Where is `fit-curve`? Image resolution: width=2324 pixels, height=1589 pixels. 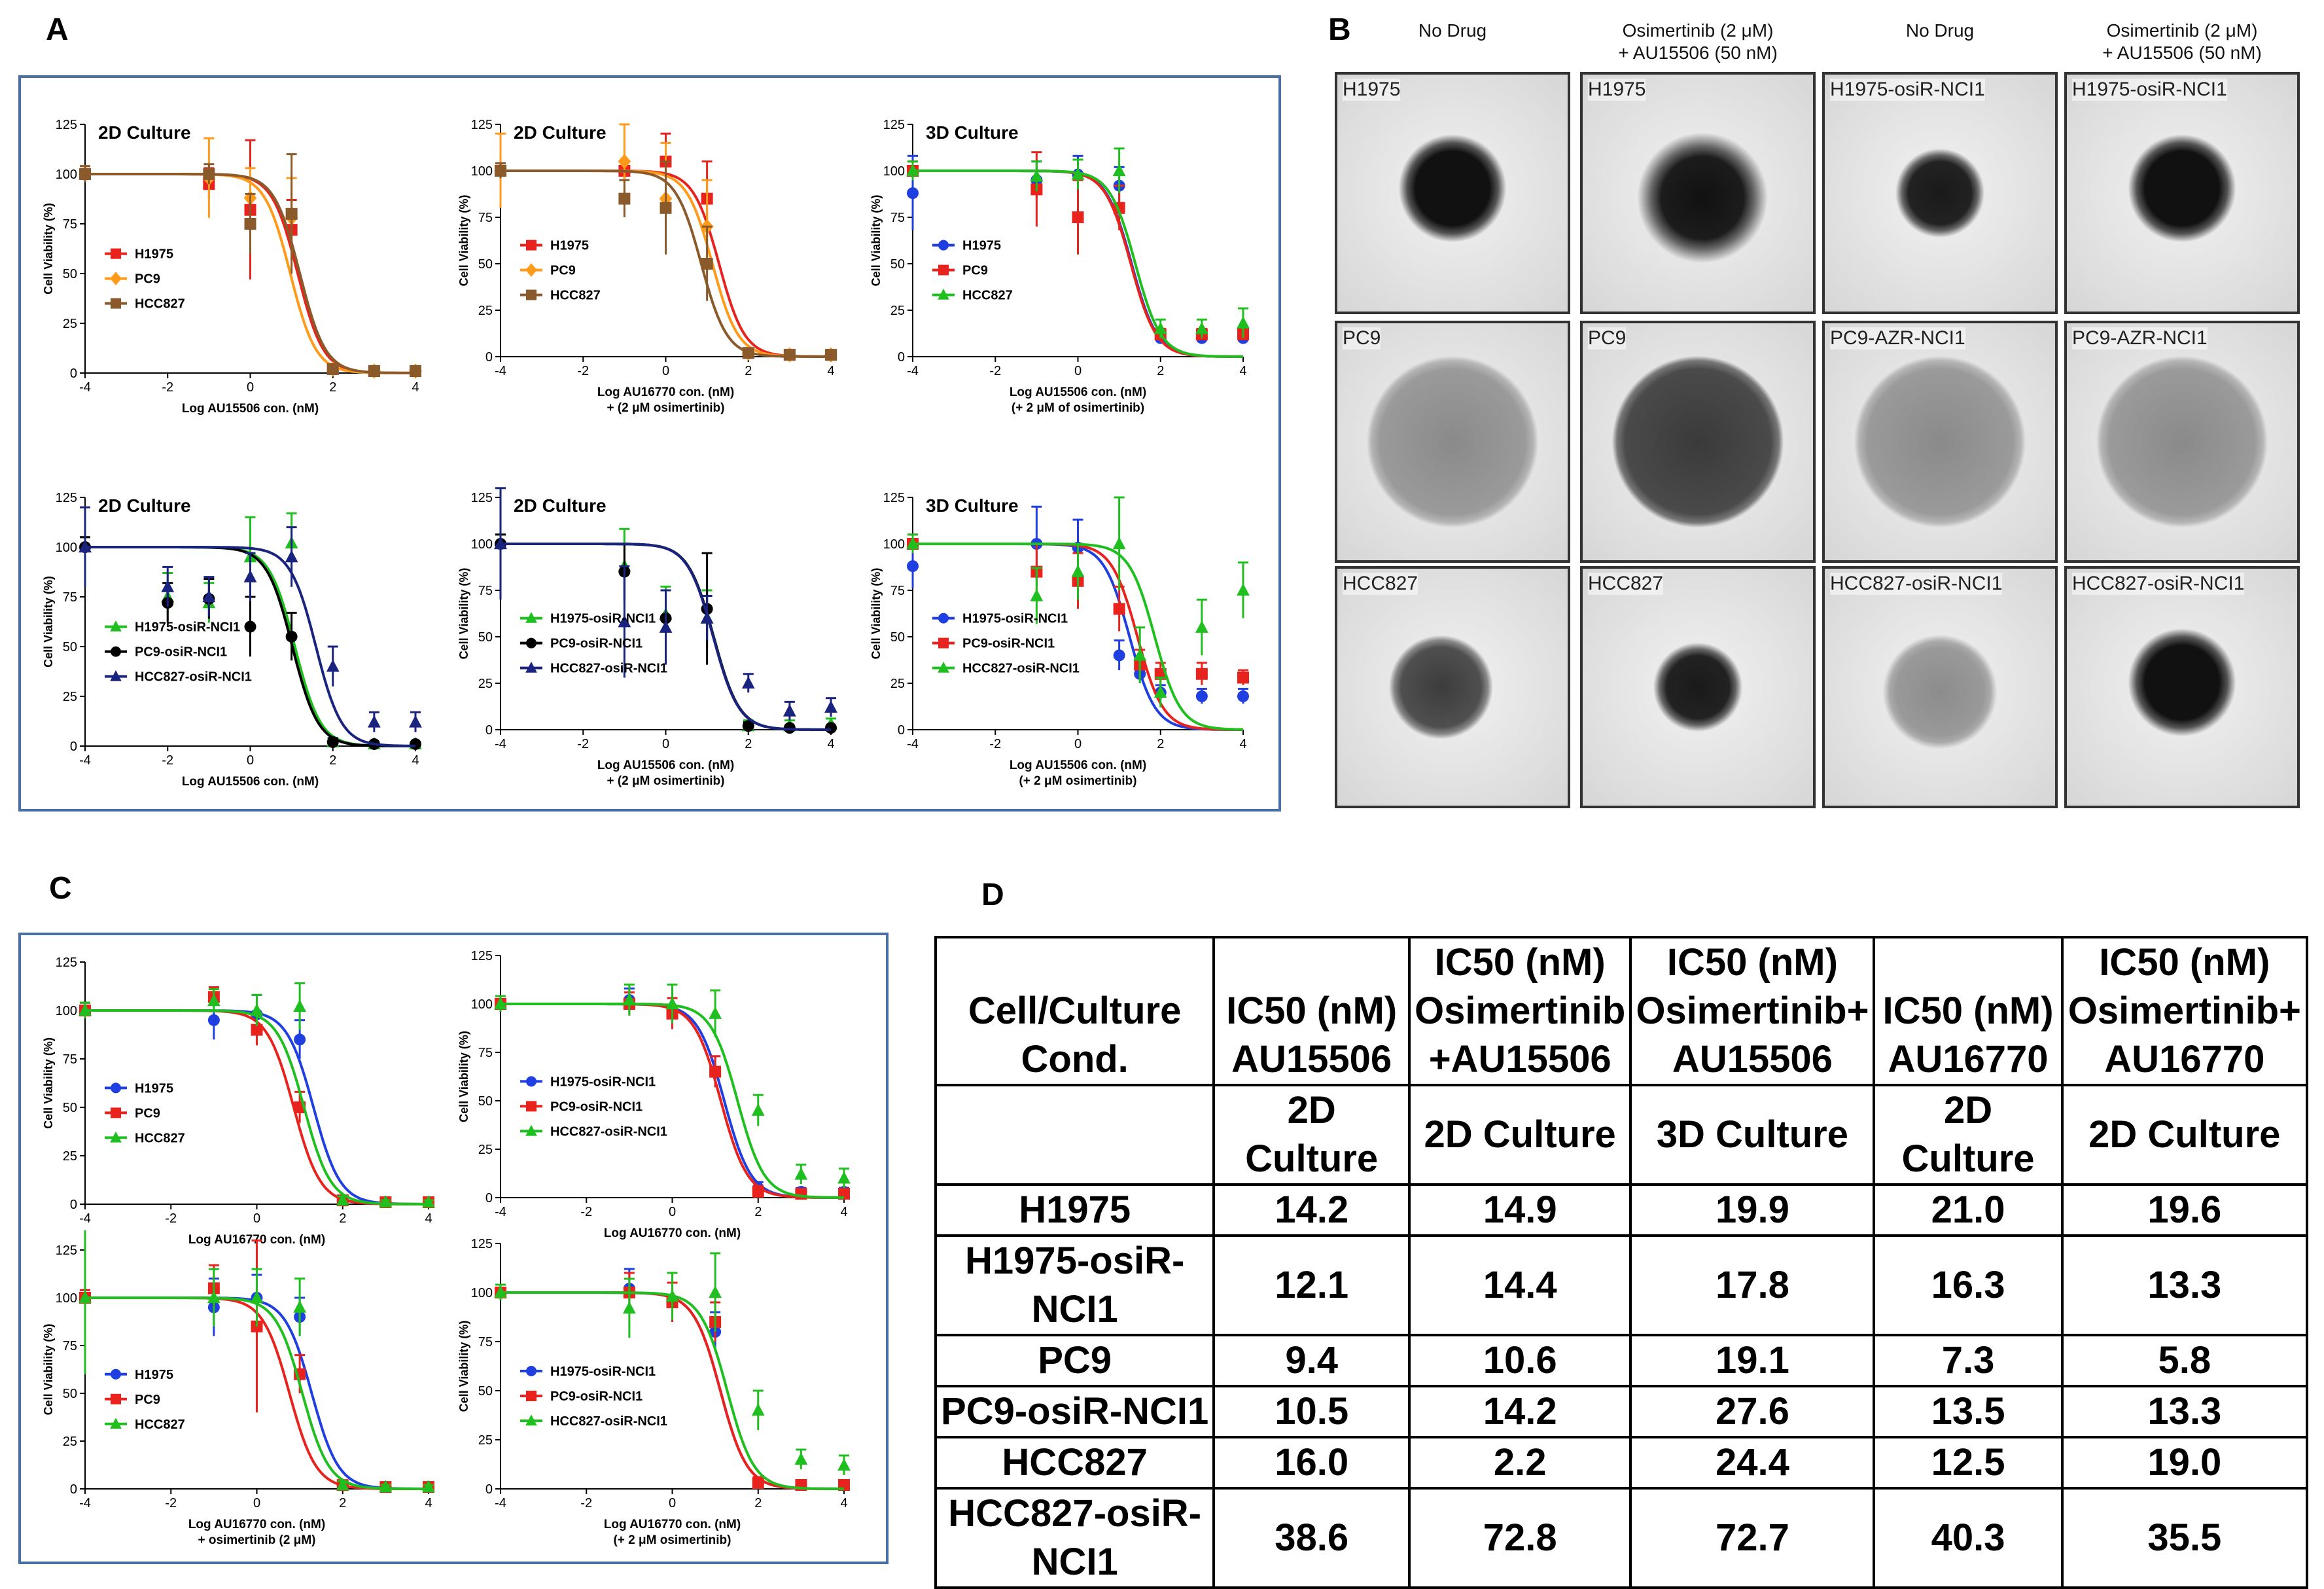
fit-curve is located at coordinates (250, 273).